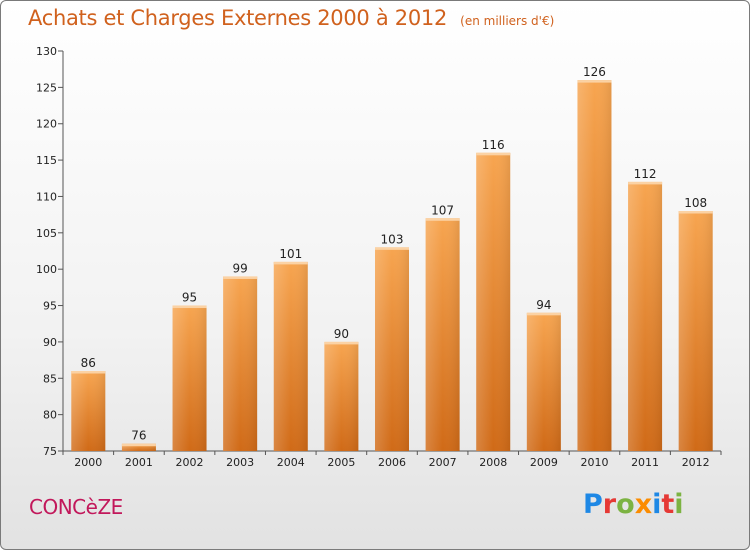  I want to click on data-label: 116, so click(493, 145).